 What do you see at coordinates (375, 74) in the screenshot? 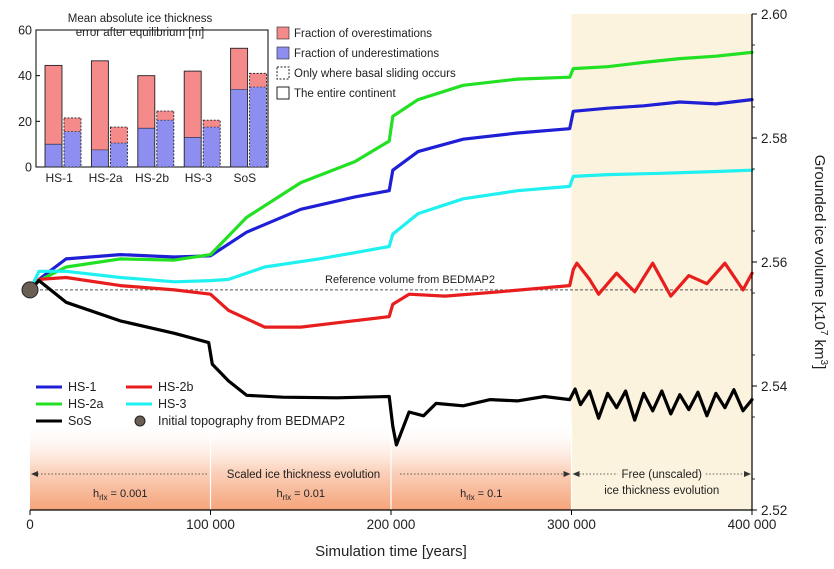
I see `inset-legend-label: Only where basal sliding occurs` at bounding box center [375, 74].